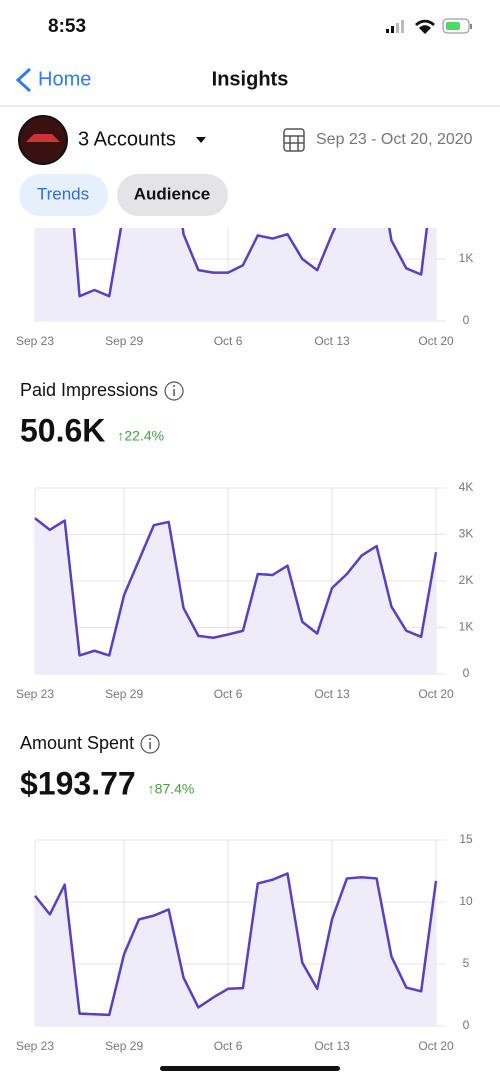 The height and width of the screenshot is (1082, 500). What do you see at coordinates (466, 534) in the screenshot?
I see `y-tick-label: 3K` at bounding box center [466, 534].